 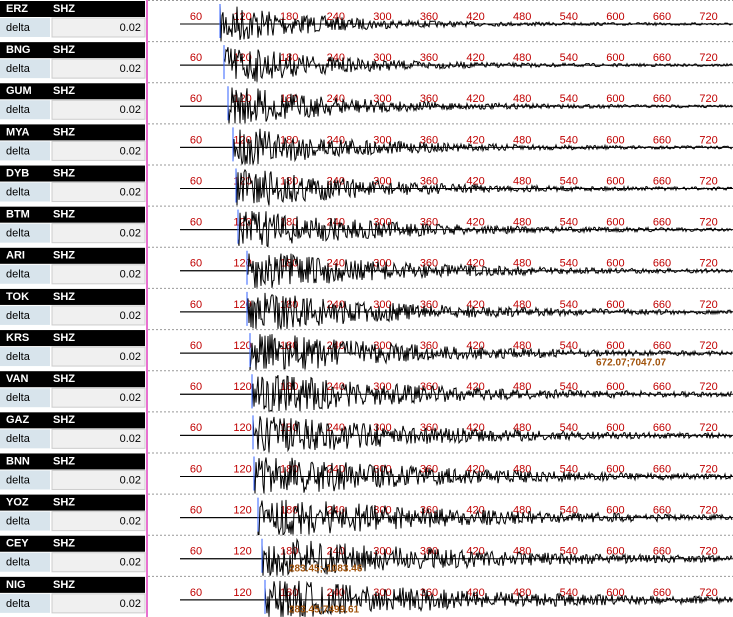 I want to click on pick-annotation: 283.45;-1083.46, so click(x=326, y=568).